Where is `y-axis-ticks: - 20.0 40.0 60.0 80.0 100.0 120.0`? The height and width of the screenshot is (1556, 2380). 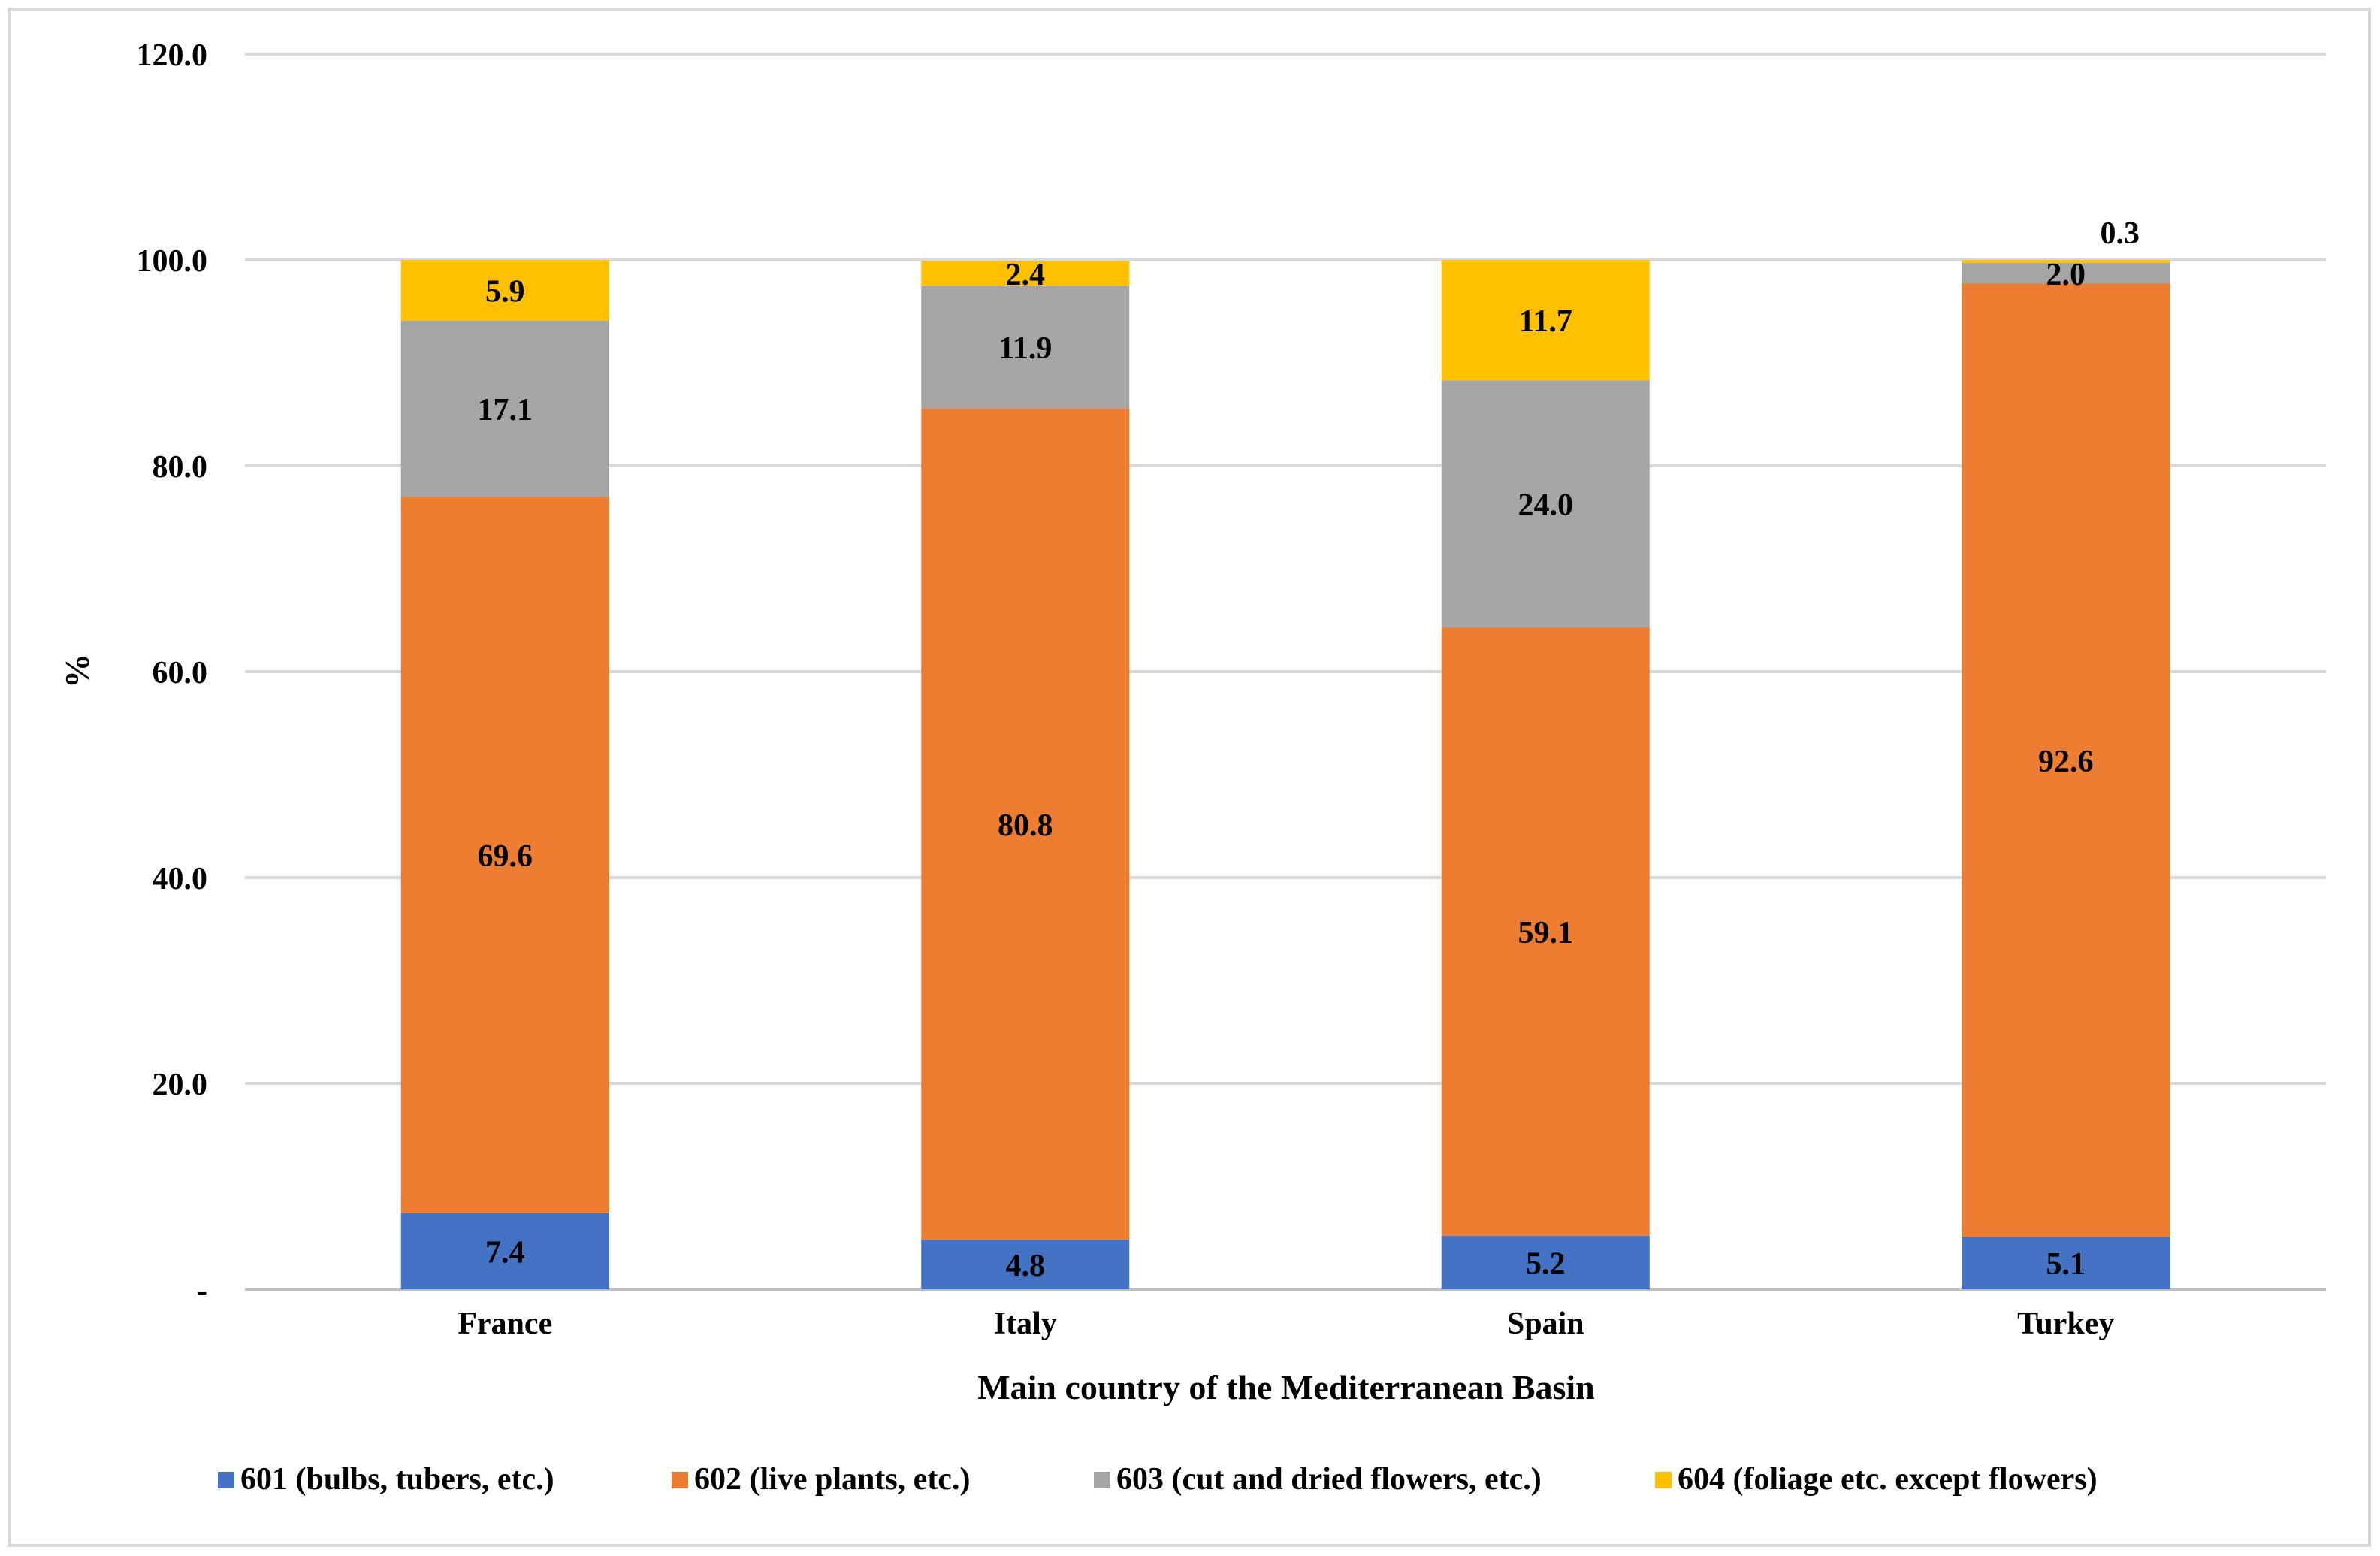
y-axis-ticks: - 20.0 40.0 60.0 80.0 100.0 120.0 is located at coordinates (172, 673).